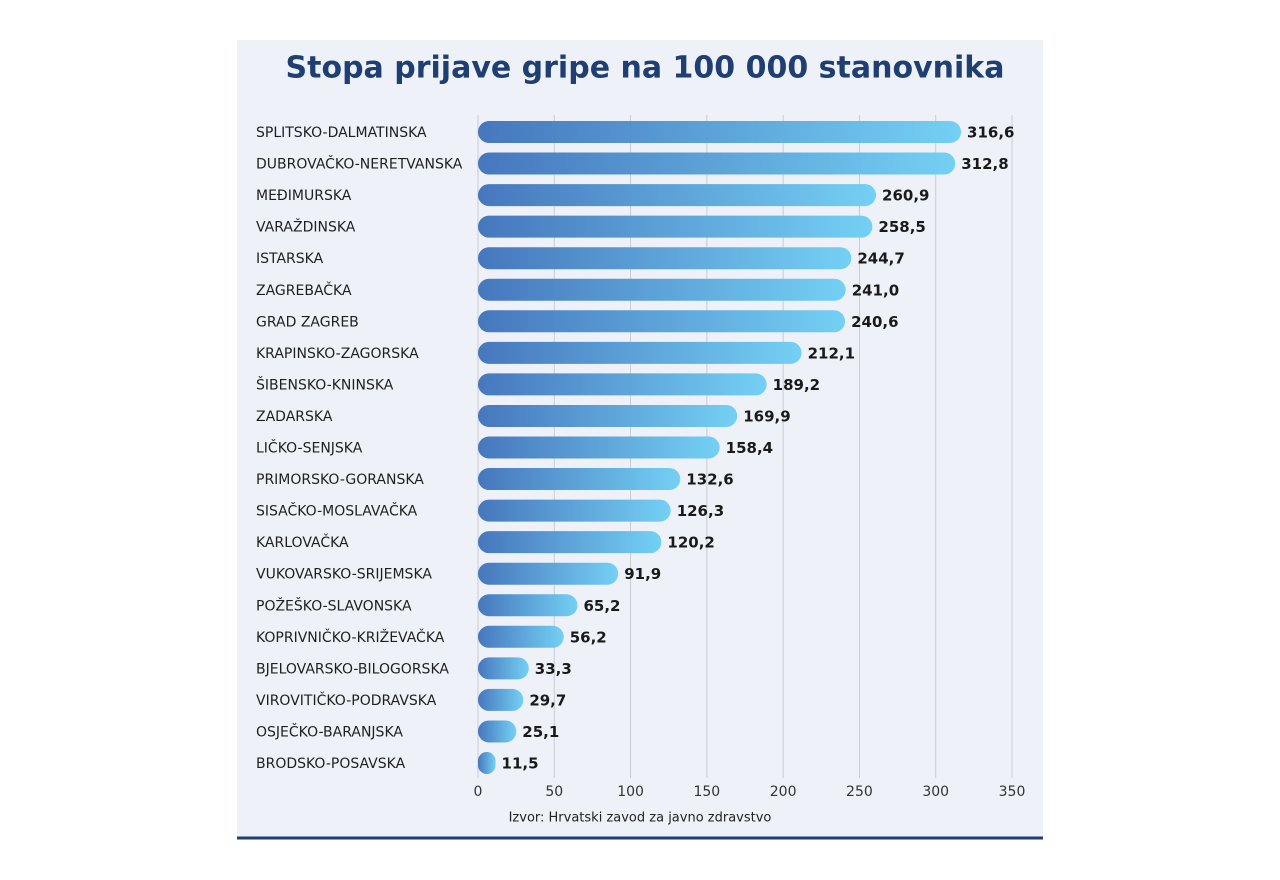 This screenshot has height=880, width=1280. I want to click on x-tick-label: 300, so click(935, 792).